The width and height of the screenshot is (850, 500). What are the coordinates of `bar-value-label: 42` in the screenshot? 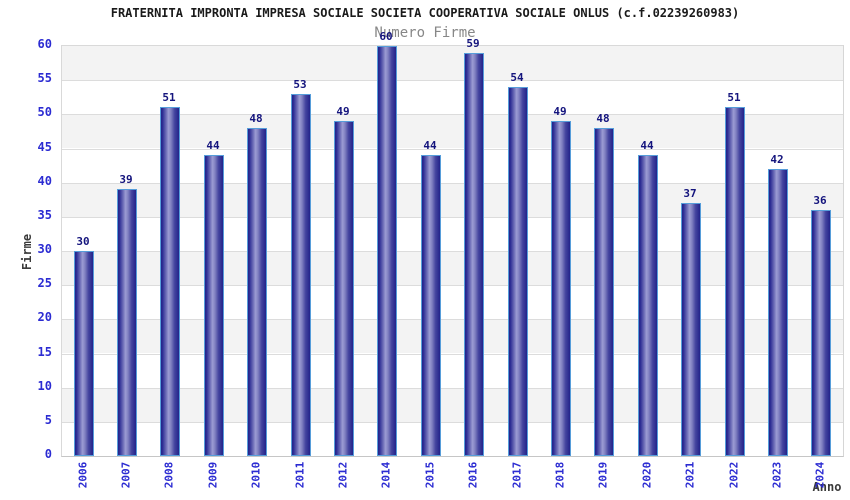 It's located at (777, 159).